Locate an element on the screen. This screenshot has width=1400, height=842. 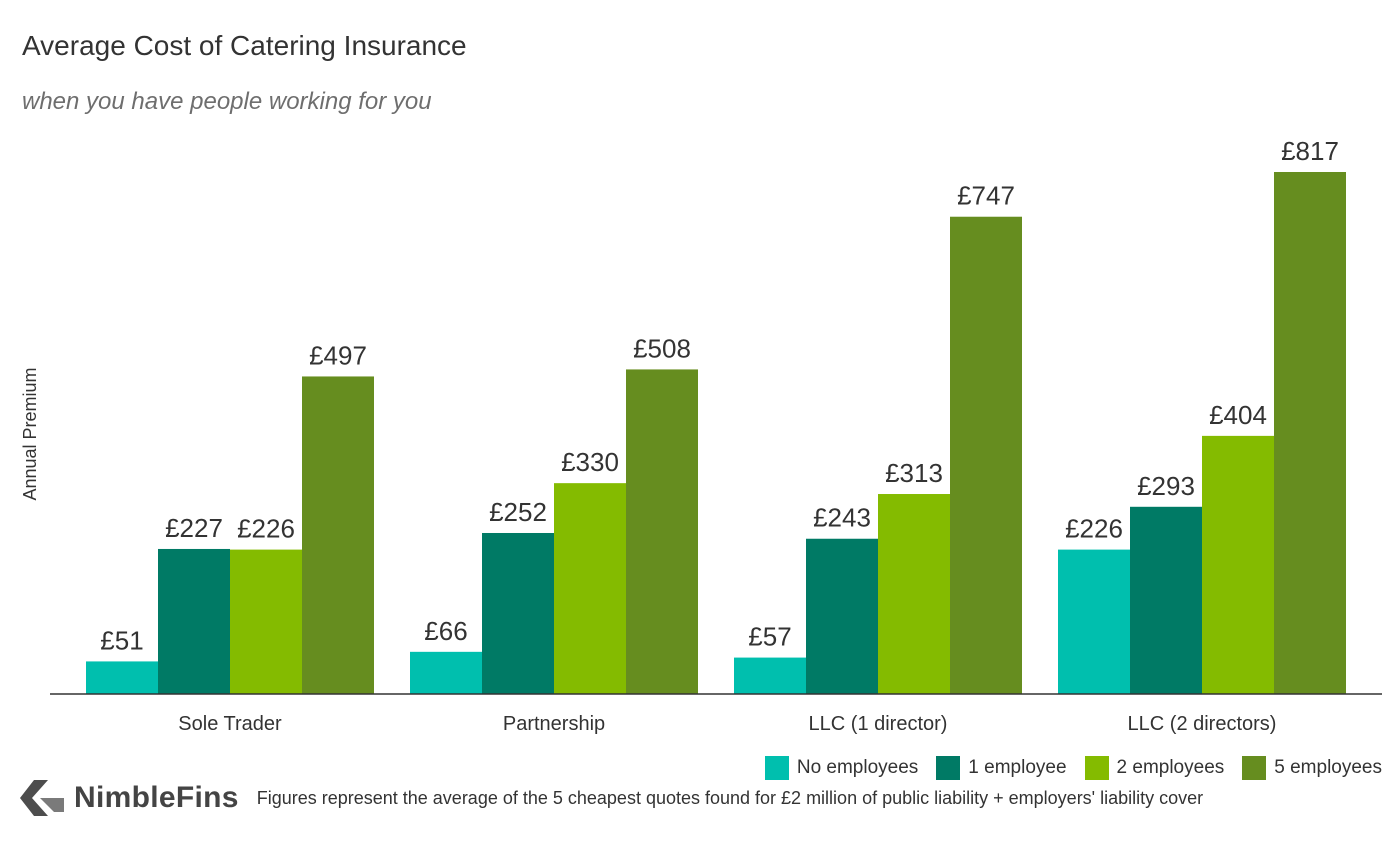
data-label: £51 is located at coordinates (121, 640).